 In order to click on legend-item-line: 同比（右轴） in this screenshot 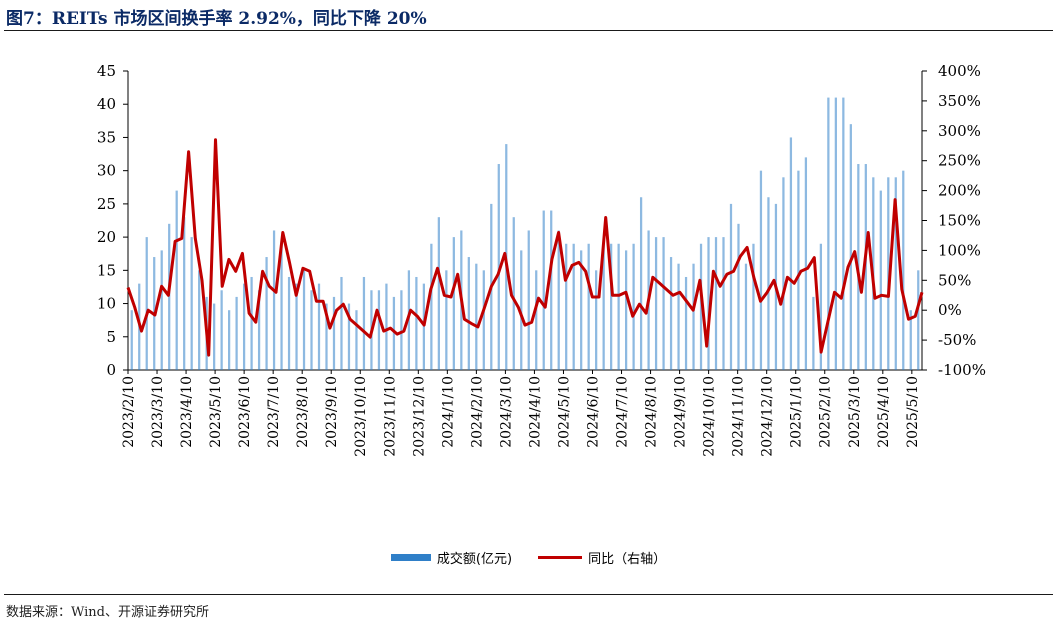, I will do `click(602, 557)`.